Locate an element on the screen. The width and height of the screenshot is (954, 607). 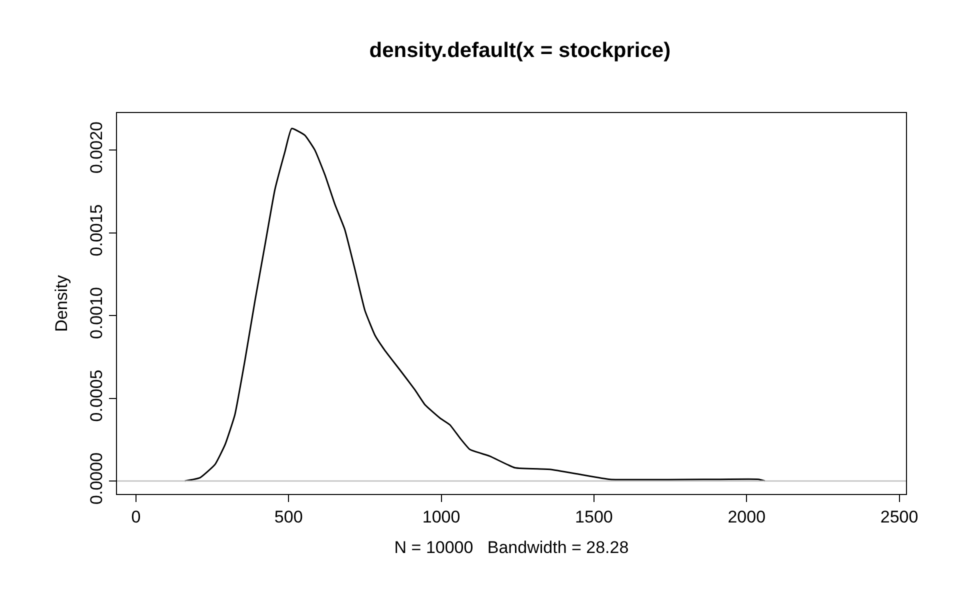
x-axis-title: N = 10000 Bandwidth = 28.28 is located at coordinates (511, 547).